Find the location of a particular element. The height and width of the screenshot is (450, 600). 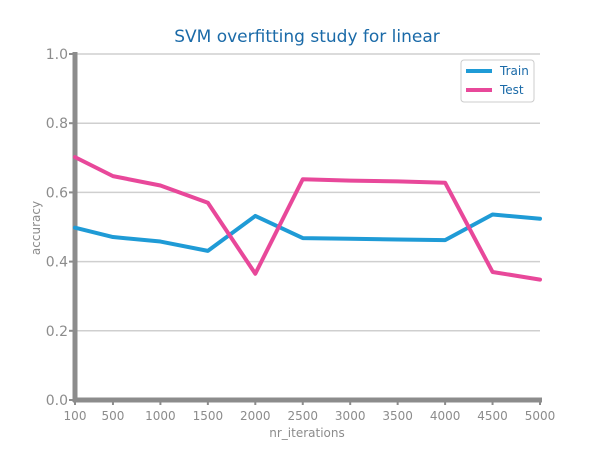

x-tick-label: 1000 is located at coordinates (160, 416).